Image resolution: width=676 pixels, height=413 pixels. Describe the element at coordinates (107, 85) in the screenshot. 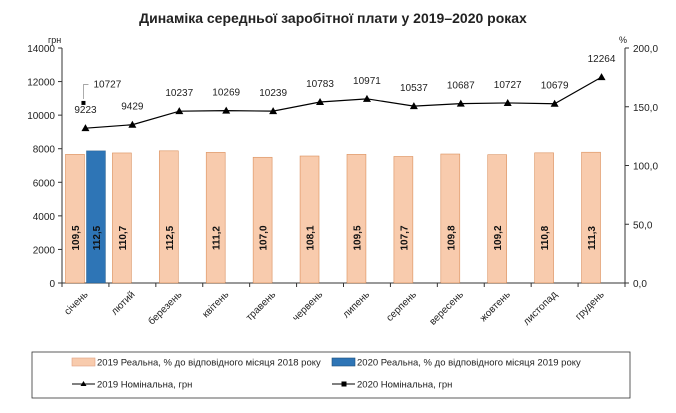

I see `line-2020-data-label: 10727` at that location.